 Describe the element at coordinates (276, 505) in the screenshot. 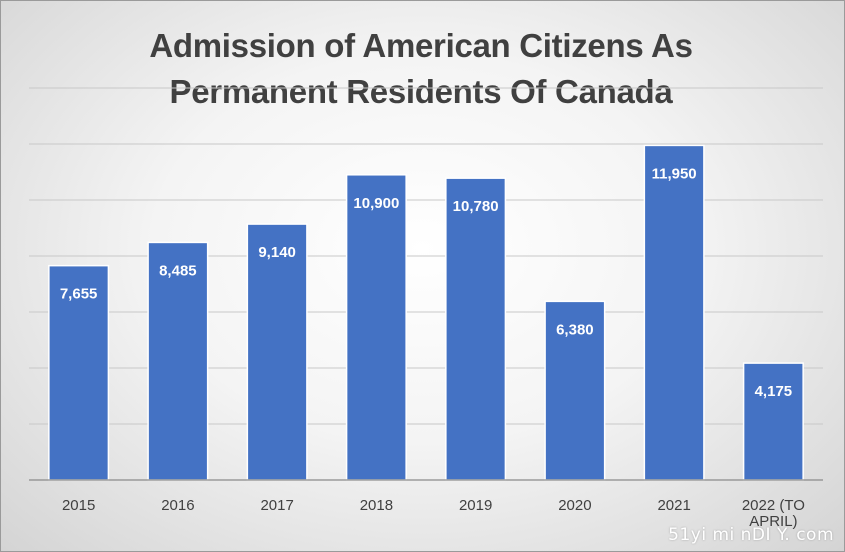

I see `x-tick-label-2017: 2017` at that location.